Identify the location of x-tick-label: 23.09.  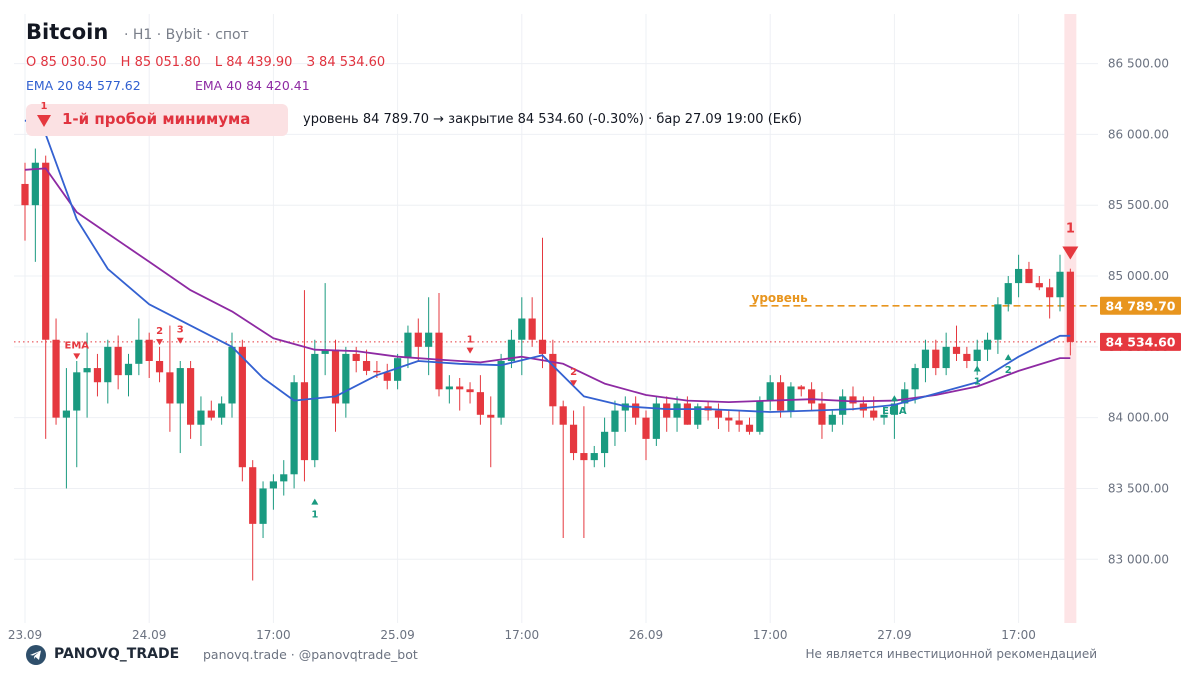
(25, 635).